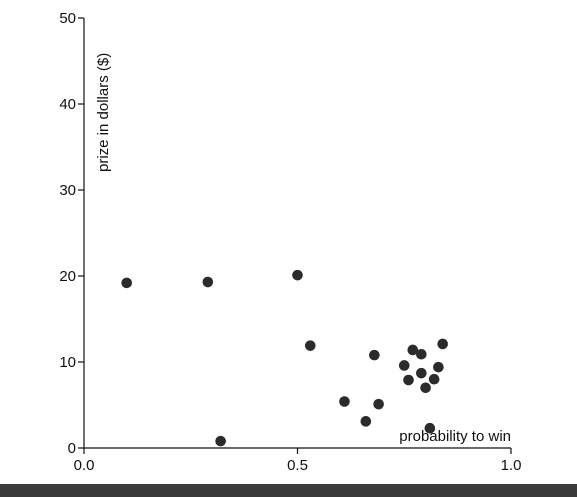 The width and height of the screenshot is (577, 497). Describe the element at coordinates (67, 18) in the screenshot. I see `y-tick-label: 50` at that location.